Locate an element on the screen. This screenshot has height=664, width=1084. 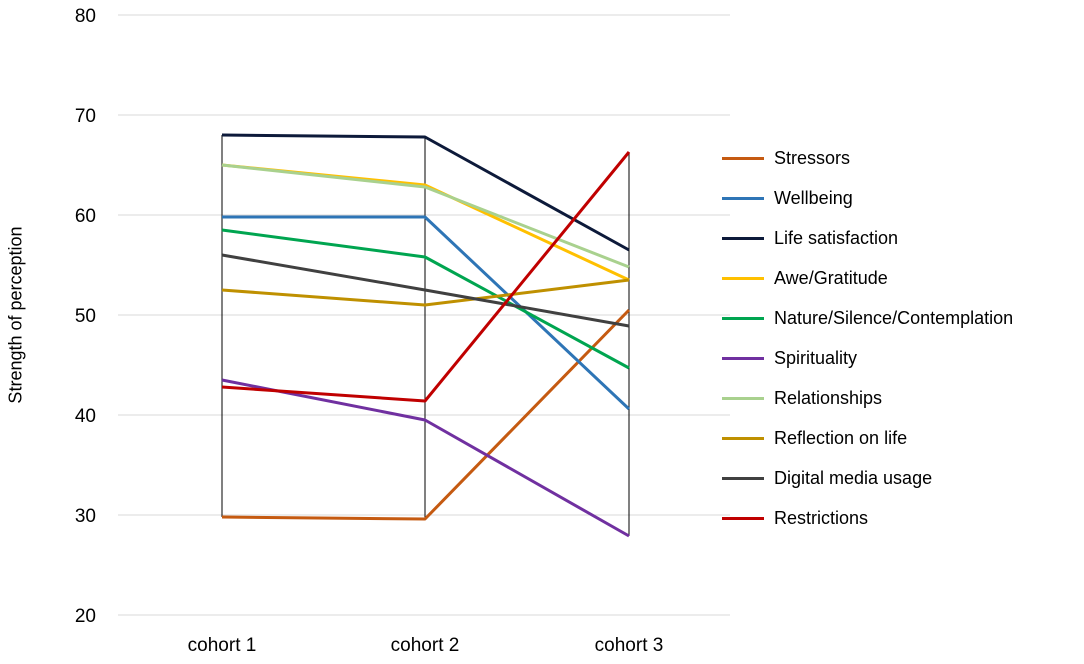
y-axis-ticks: 20 30 40 50 60 70 80 is located at coordinates (85, 316).